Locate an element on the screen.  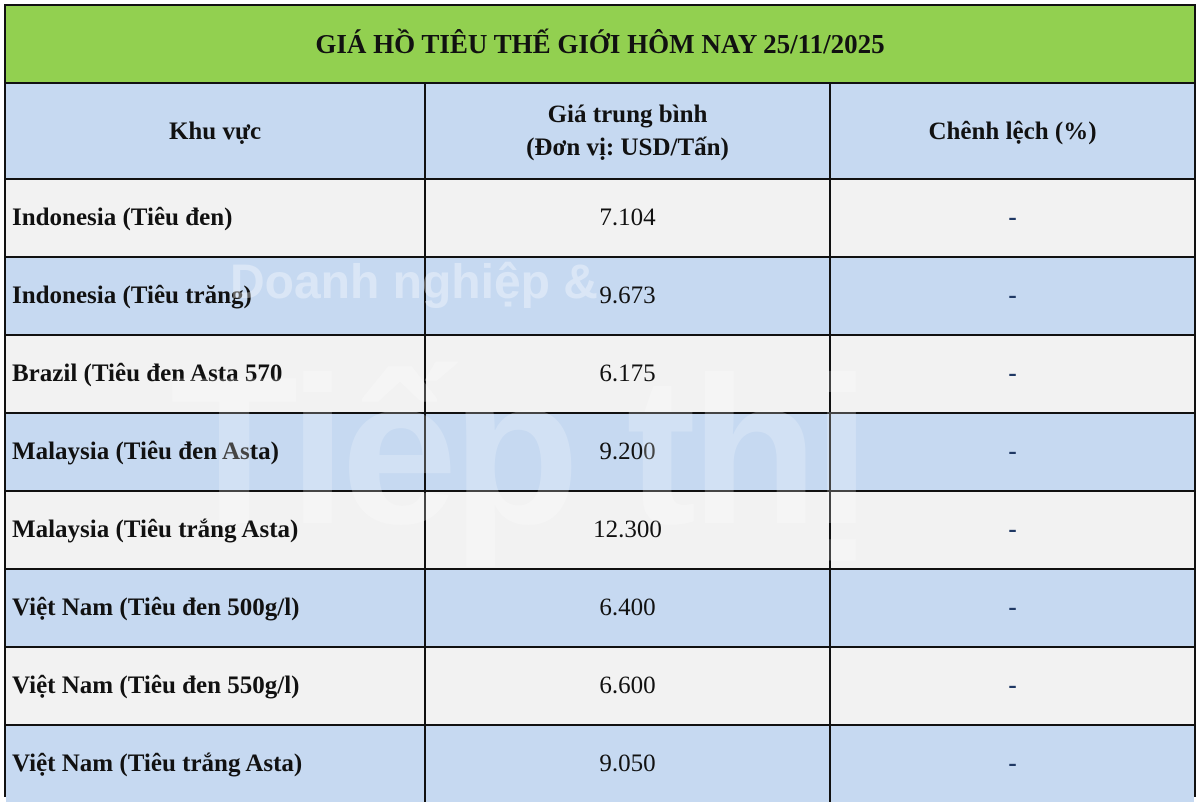
price-cell: 6.175 is located at coordinates (627, 374).